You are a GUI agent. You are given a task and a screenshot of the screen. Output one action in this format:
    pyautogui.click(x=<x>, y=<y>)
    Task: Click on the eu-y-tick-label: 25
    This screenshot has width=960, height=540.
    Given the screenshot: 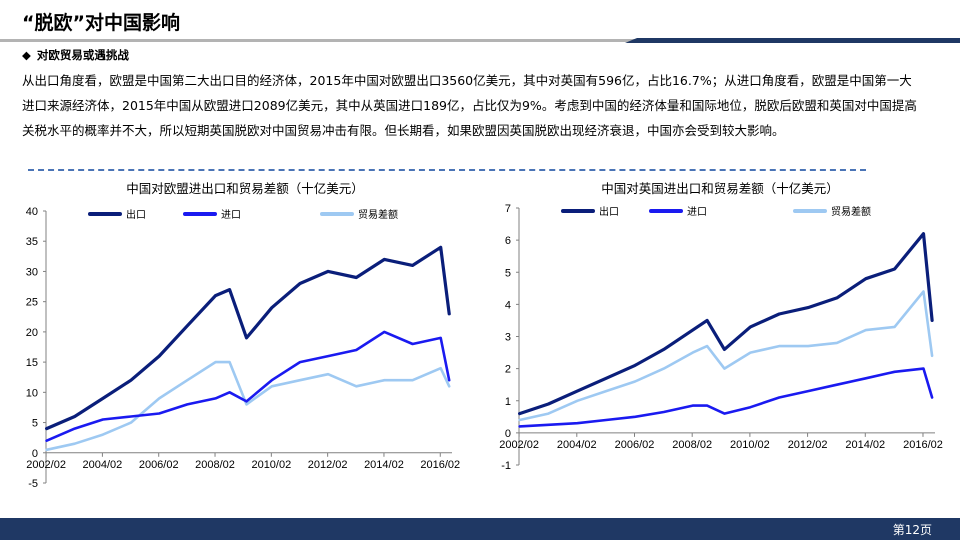 What is the action you would take?
    pyautogui.click(x=32, y=303)
    